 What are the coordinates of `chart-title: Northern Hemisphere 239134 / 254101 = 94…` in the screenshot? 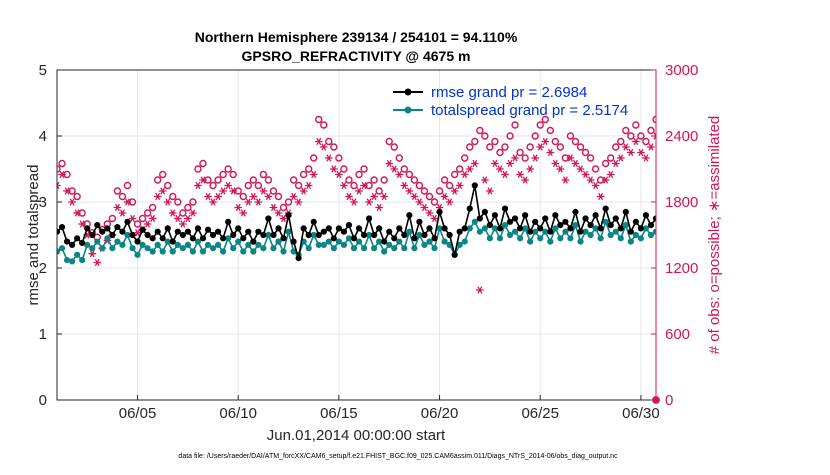 It's located at (356, 37).